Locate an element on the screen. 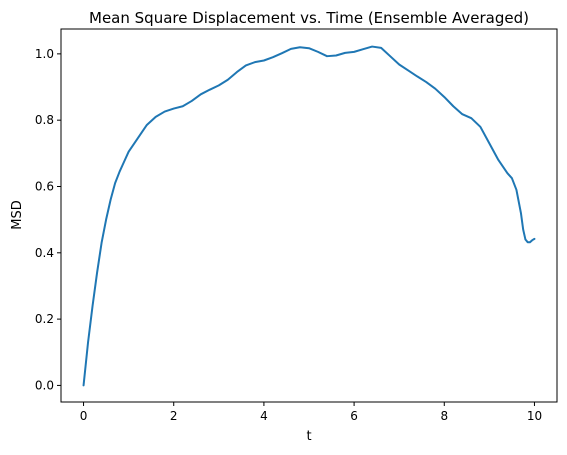 Image resolution: width=567 pixels, height=455 pixels. y-tick-label: 0.0 is located at coordinates (44, 385).